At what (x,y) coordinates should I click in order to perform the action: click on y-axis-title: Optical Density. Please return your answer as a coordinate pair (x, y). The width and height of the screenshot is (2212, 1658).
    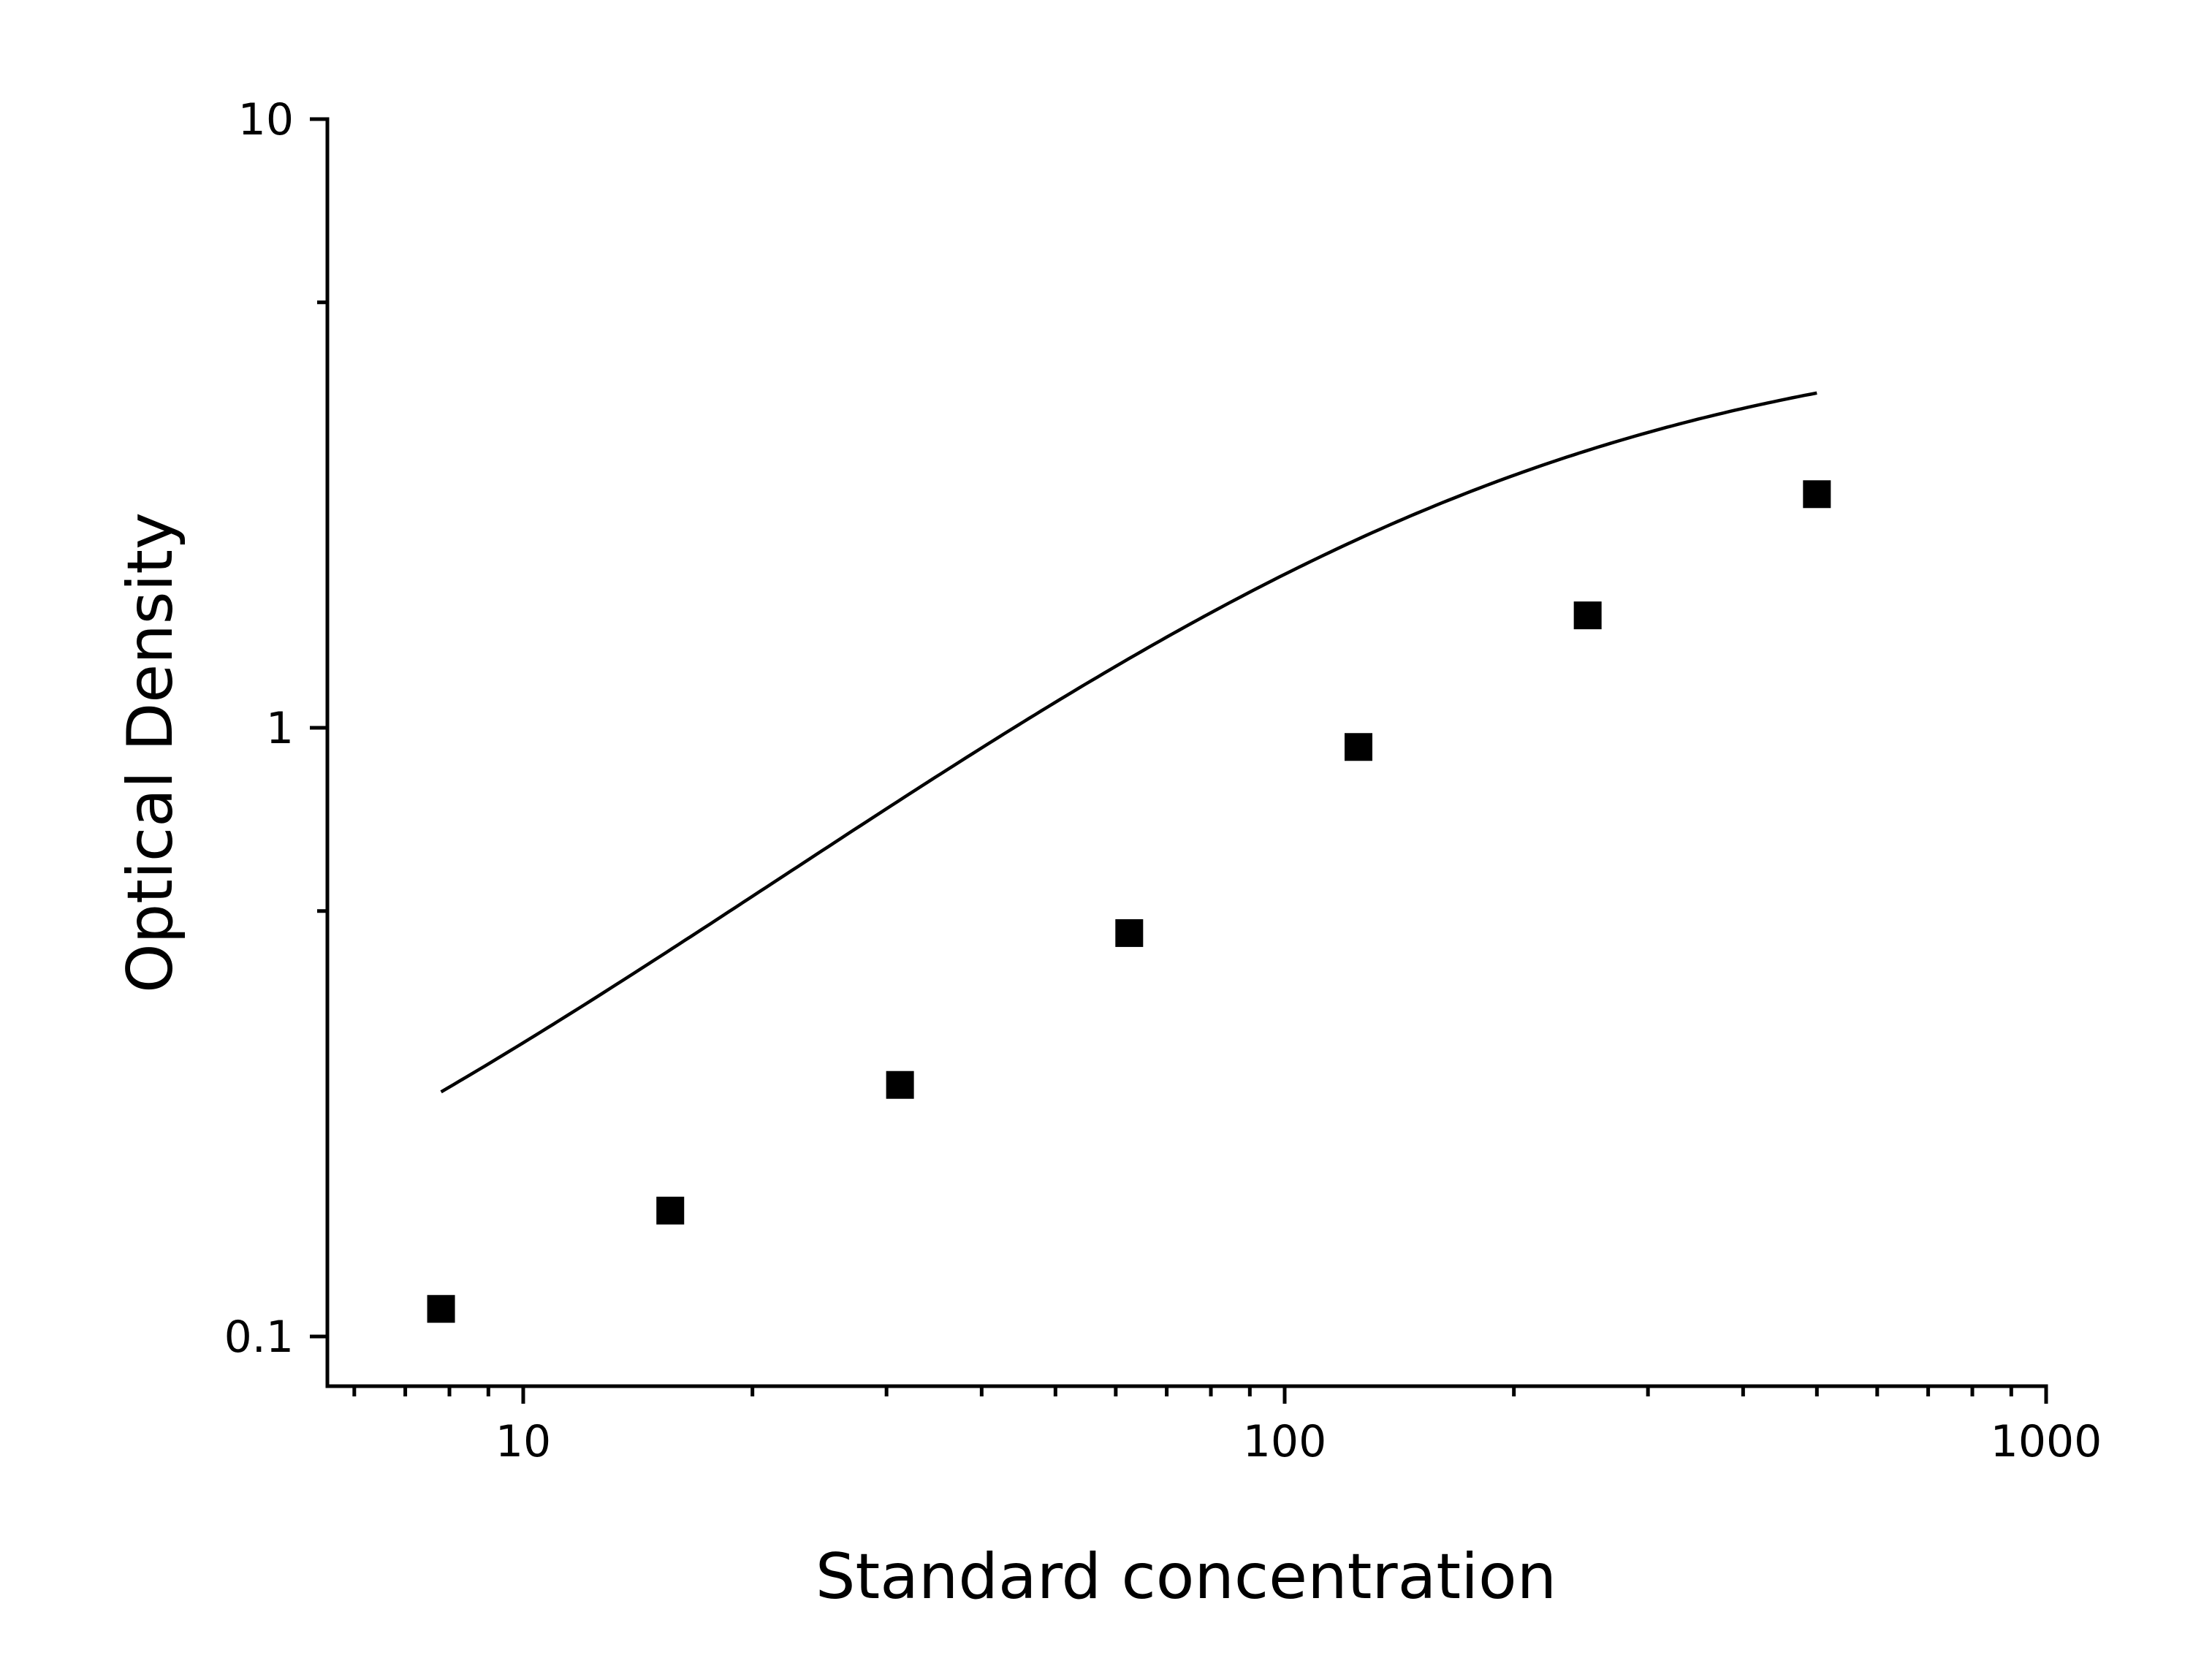
    Looking at the image, I should click on (150, 753).